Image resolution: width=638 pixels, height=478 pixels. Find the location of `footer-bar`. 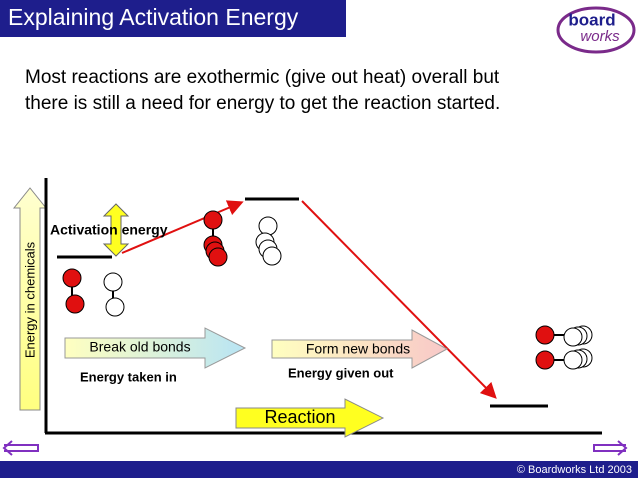

footer-bar is located at coordinates (319, 469).